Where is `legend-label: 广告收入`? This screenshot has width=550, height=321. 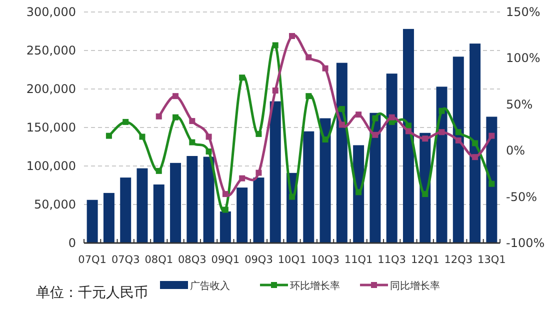 legend-label: 广告收入 is located at coordinates (210, 286).